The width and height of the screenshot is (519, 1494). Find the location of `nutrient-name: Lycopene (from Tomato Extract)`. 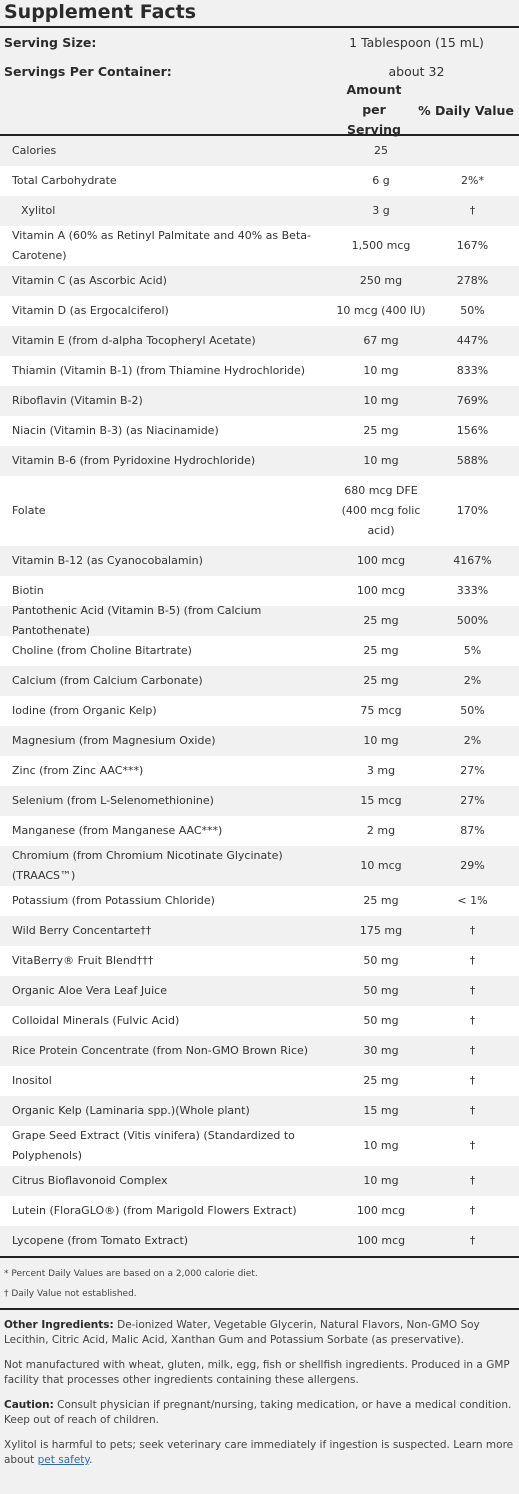

nutrient-name: Lycopene (from Tomato Extract) is located at coordinates (100, 1240).